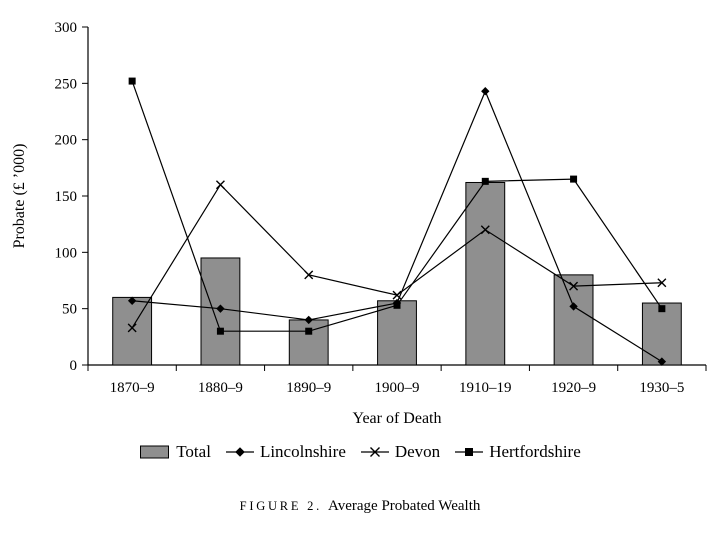  What do you see at coordinates (66, 197) in the screenshot?
I see `y-tick-label: 150` at bounding box center [66, 197].